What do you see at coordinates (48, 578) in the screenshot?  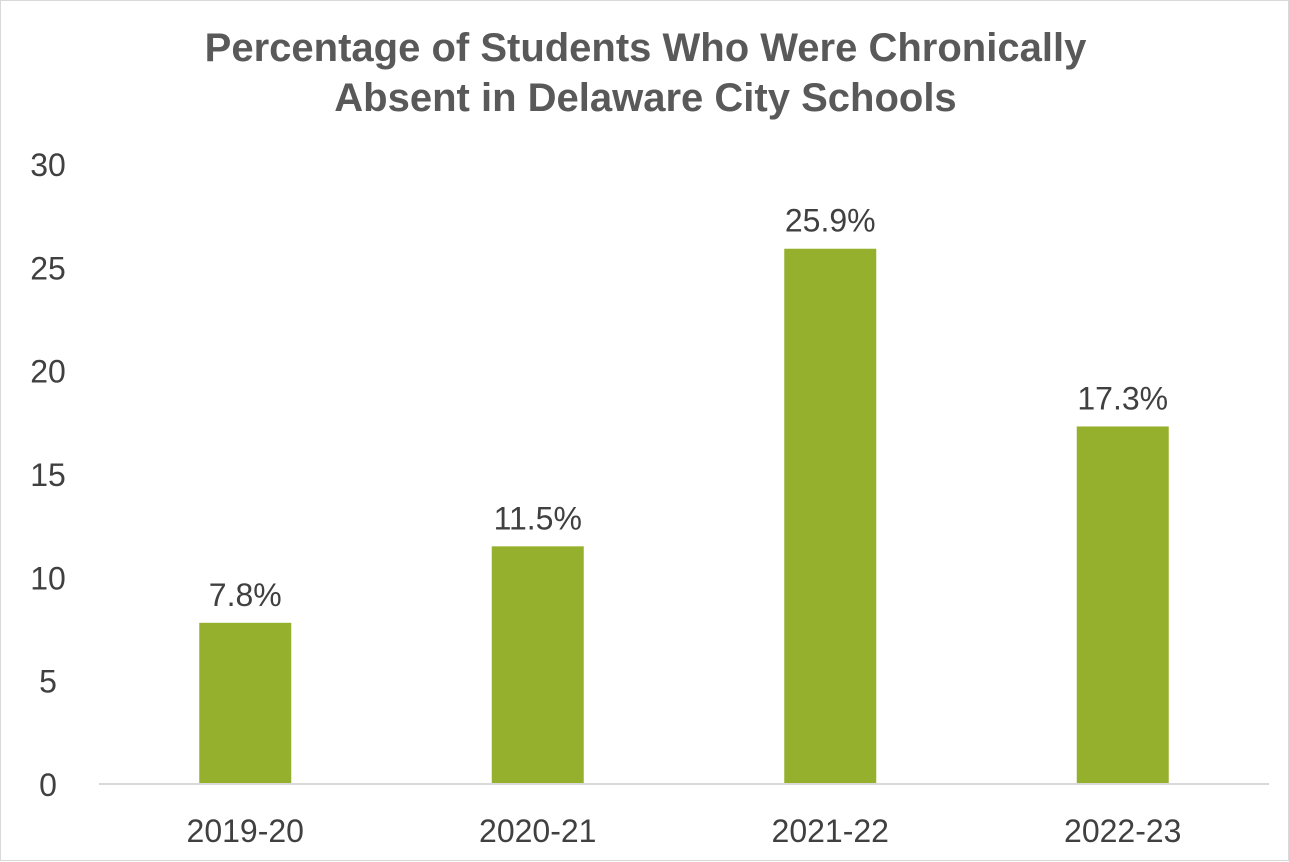 I see `y-tick-label: 10` at bounding box center [48, 578].